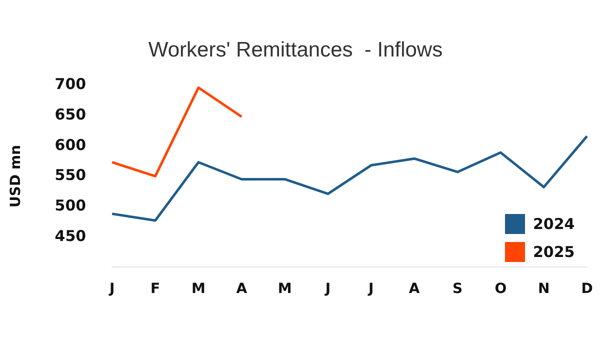  What do you see at coordinates (457, 289) in the screenshot?
I see `x-tick-label: S` at bounding box center [457, 289].